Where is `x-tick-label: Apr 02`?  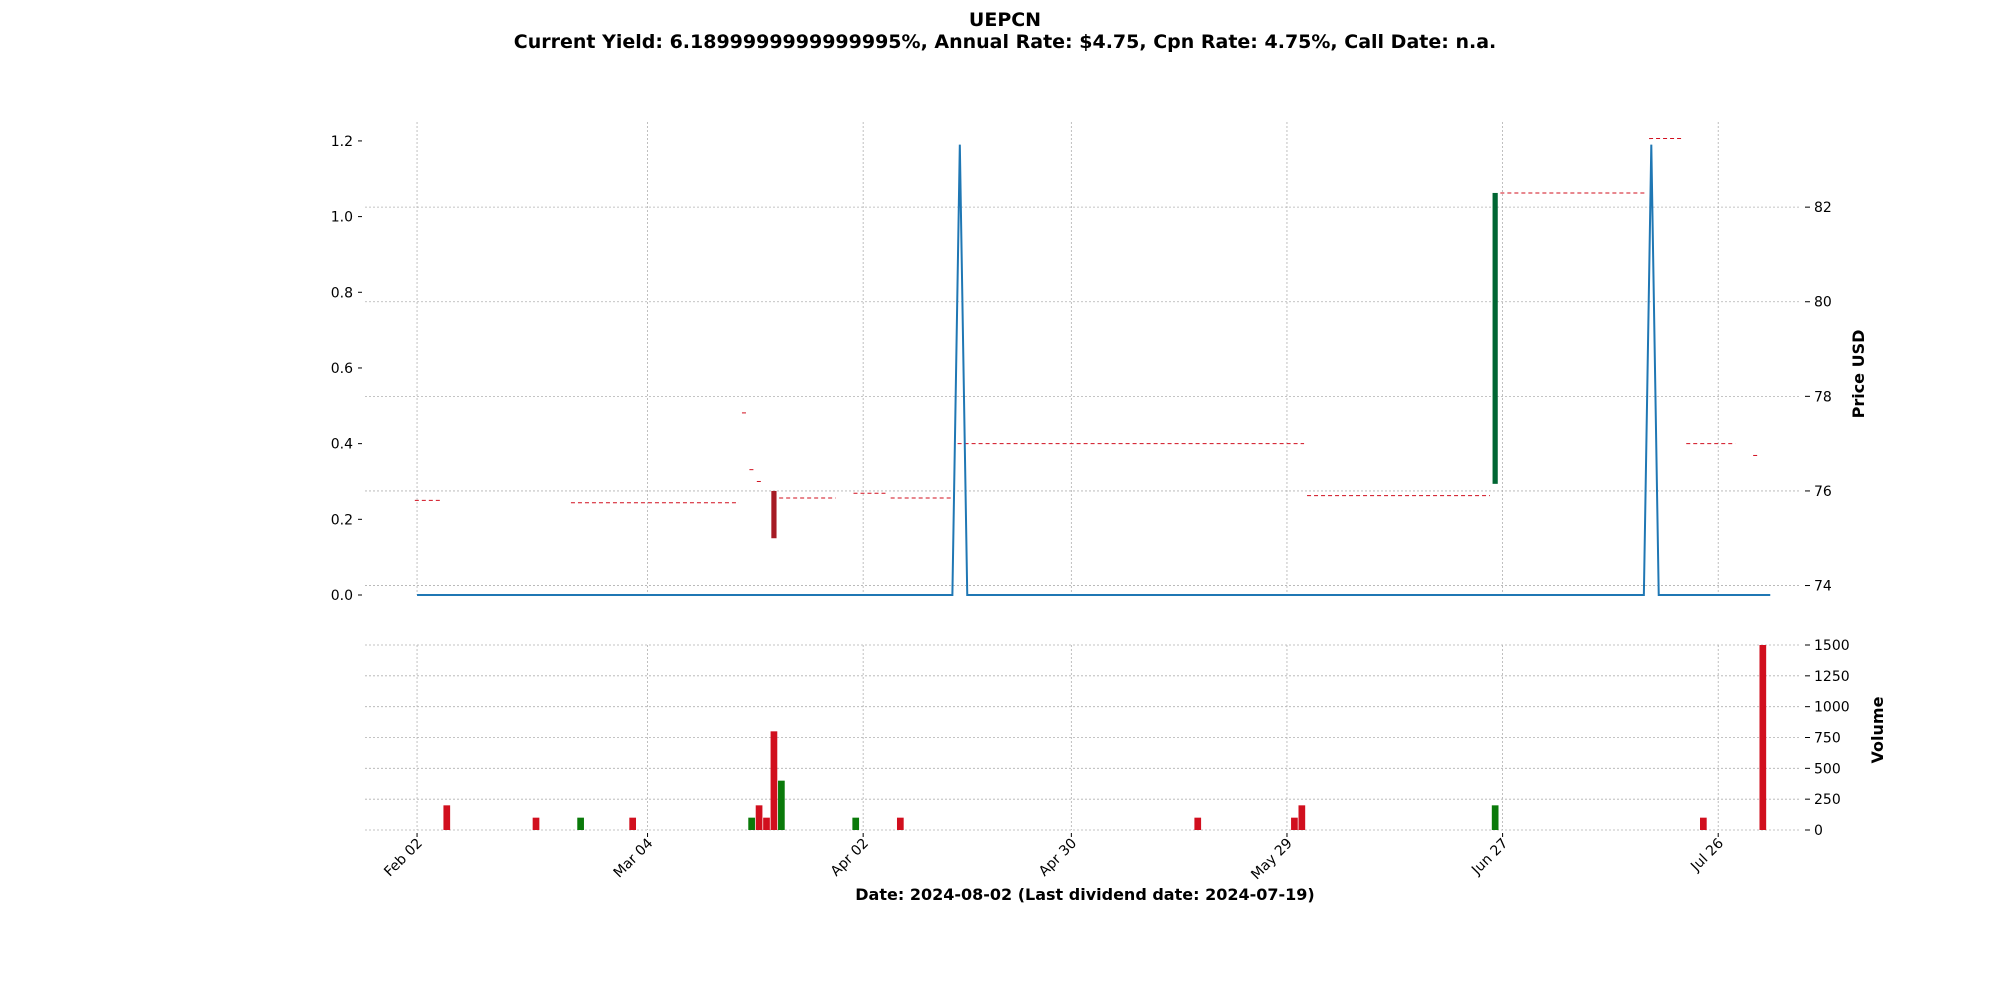 x-tick-label: Apr 02 is located at coordinates (850, 858).